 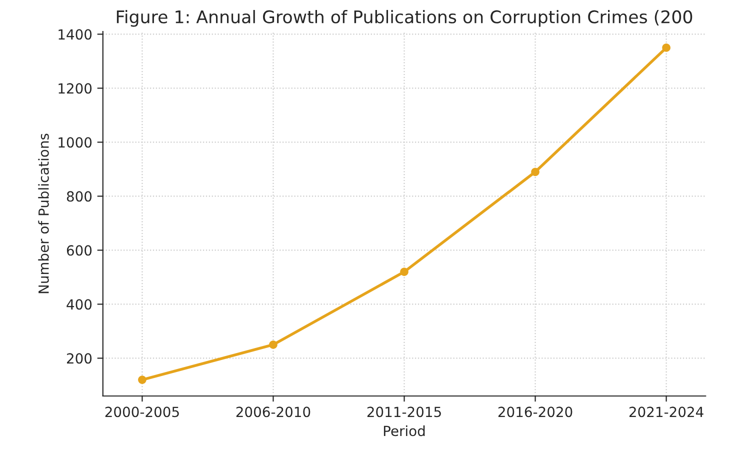 I want to click on y-tick-label: 1200, so click(x=75, y=88).